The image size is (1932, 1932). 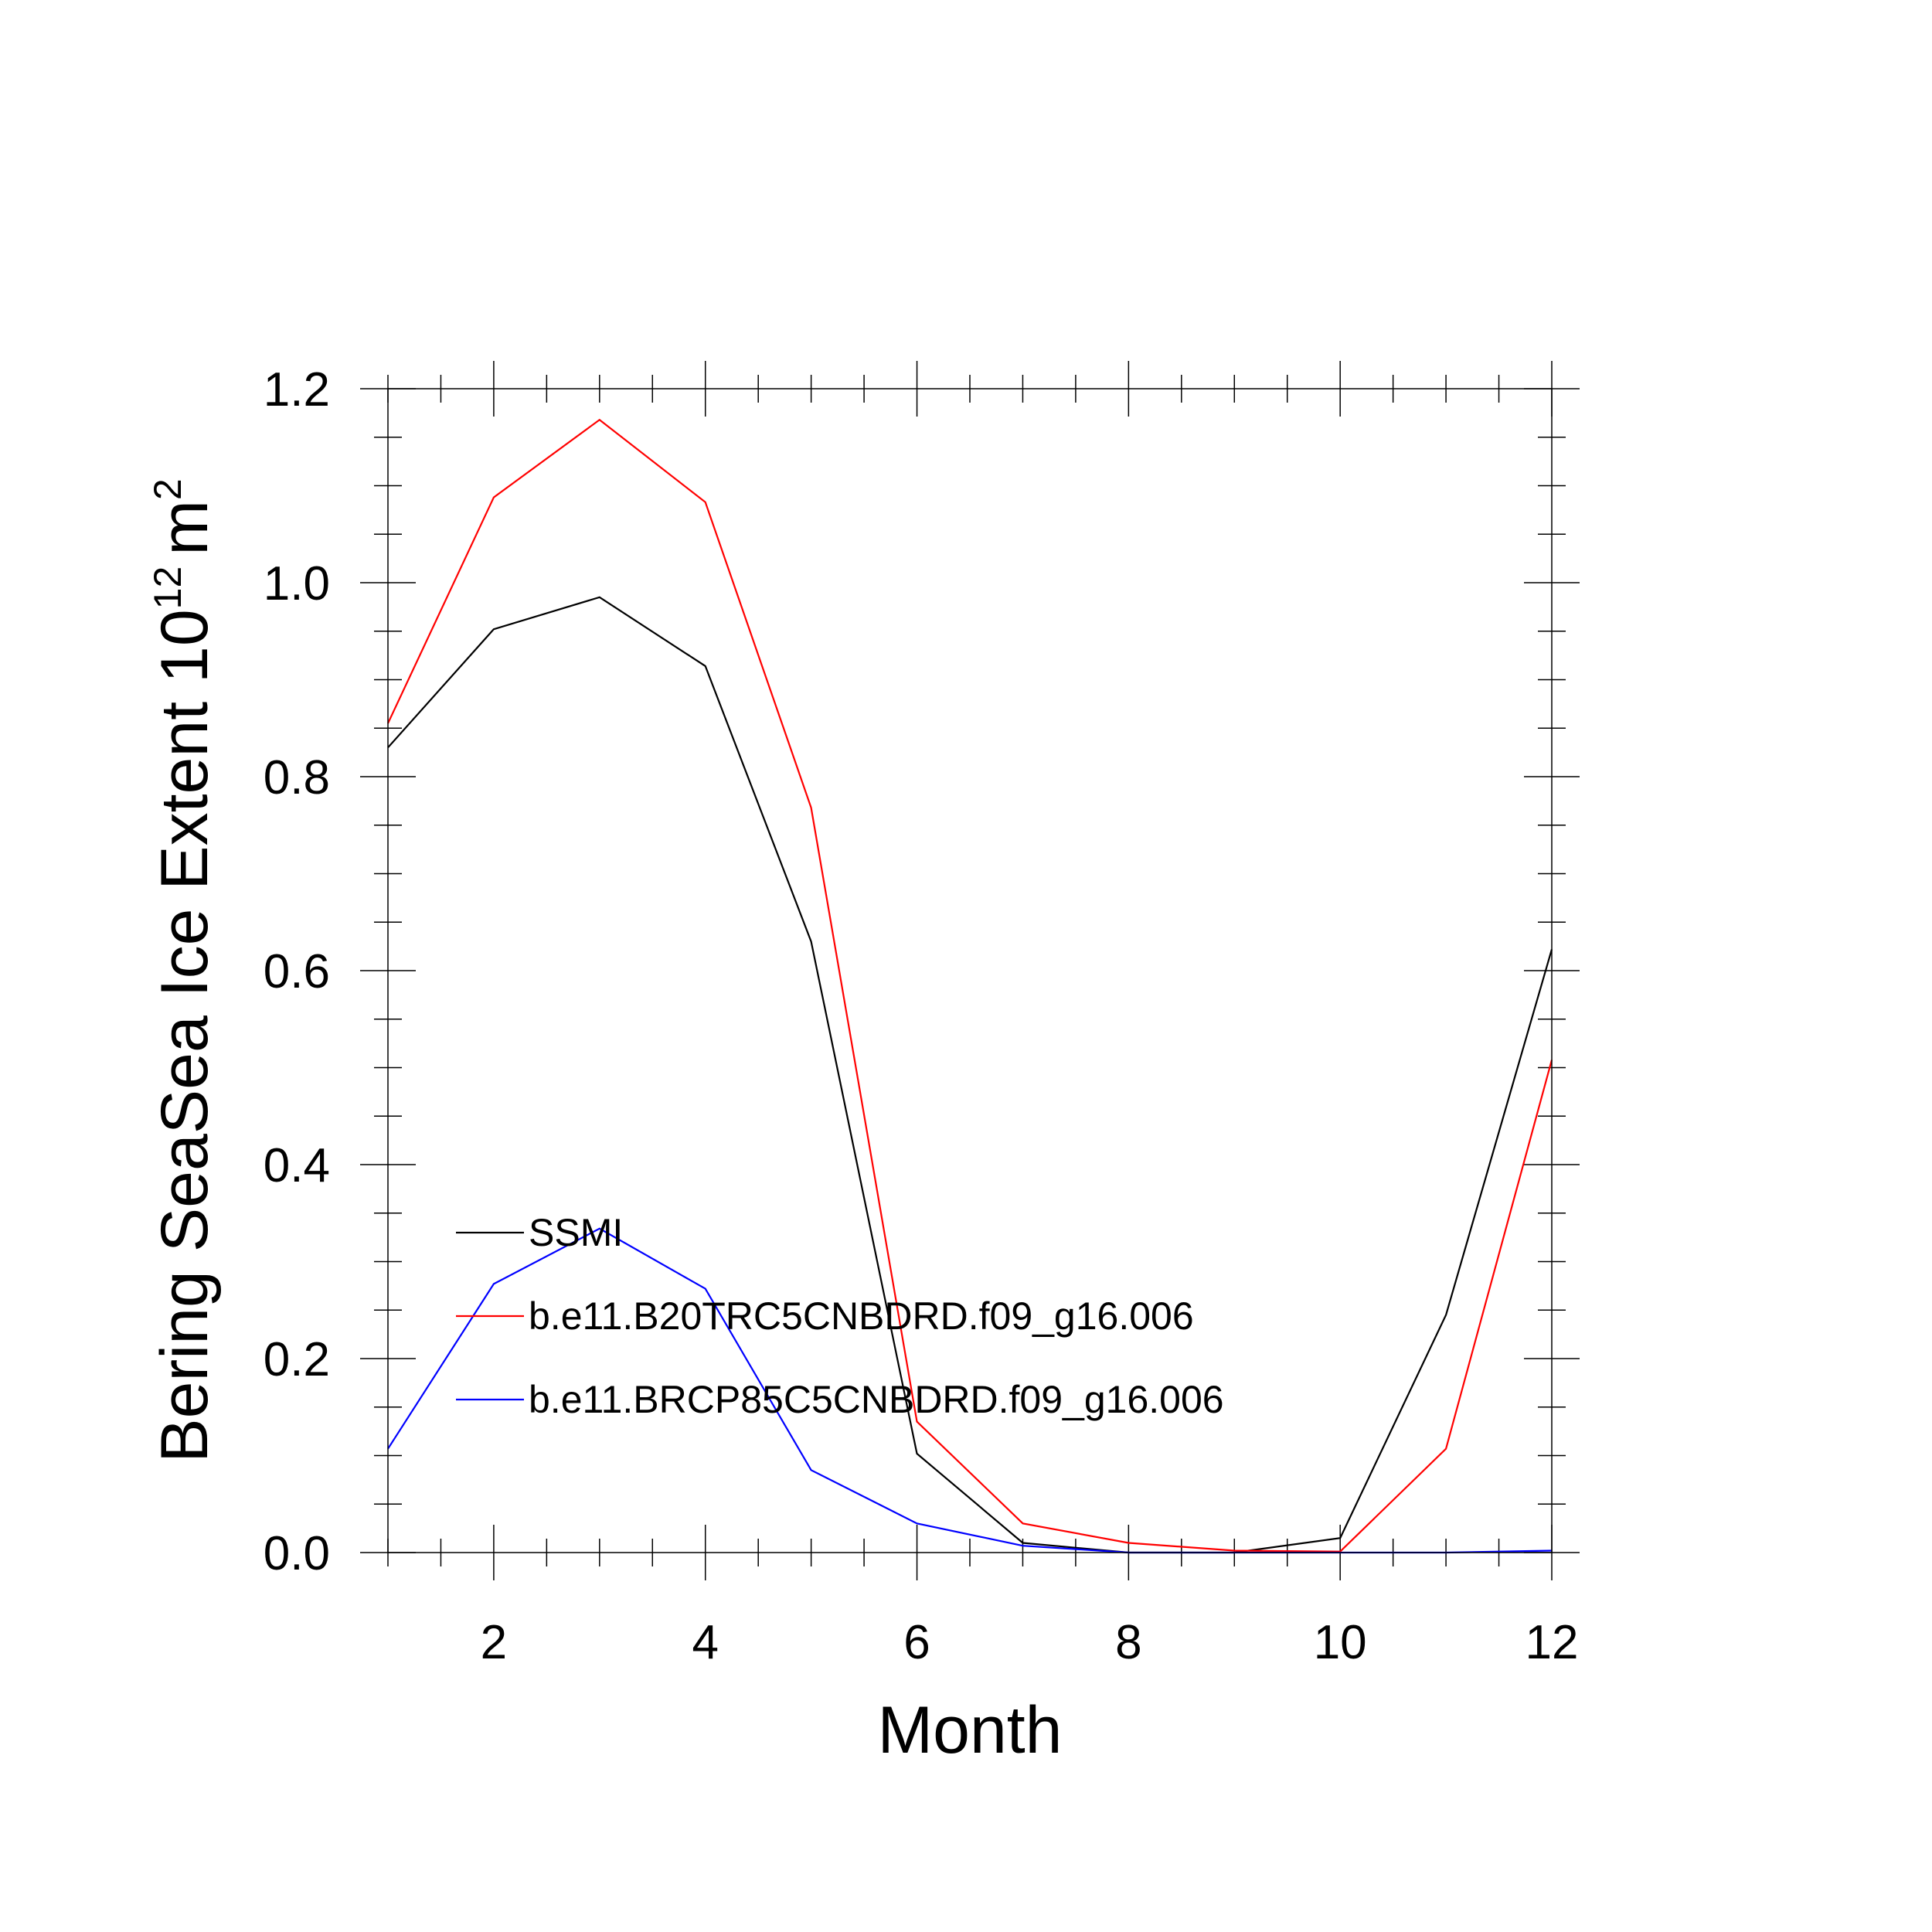 I want to click on legend-label-3: b.e11.BRCP85C5CNBDRD.f09_g16.006, so click(x=877, y=1399).